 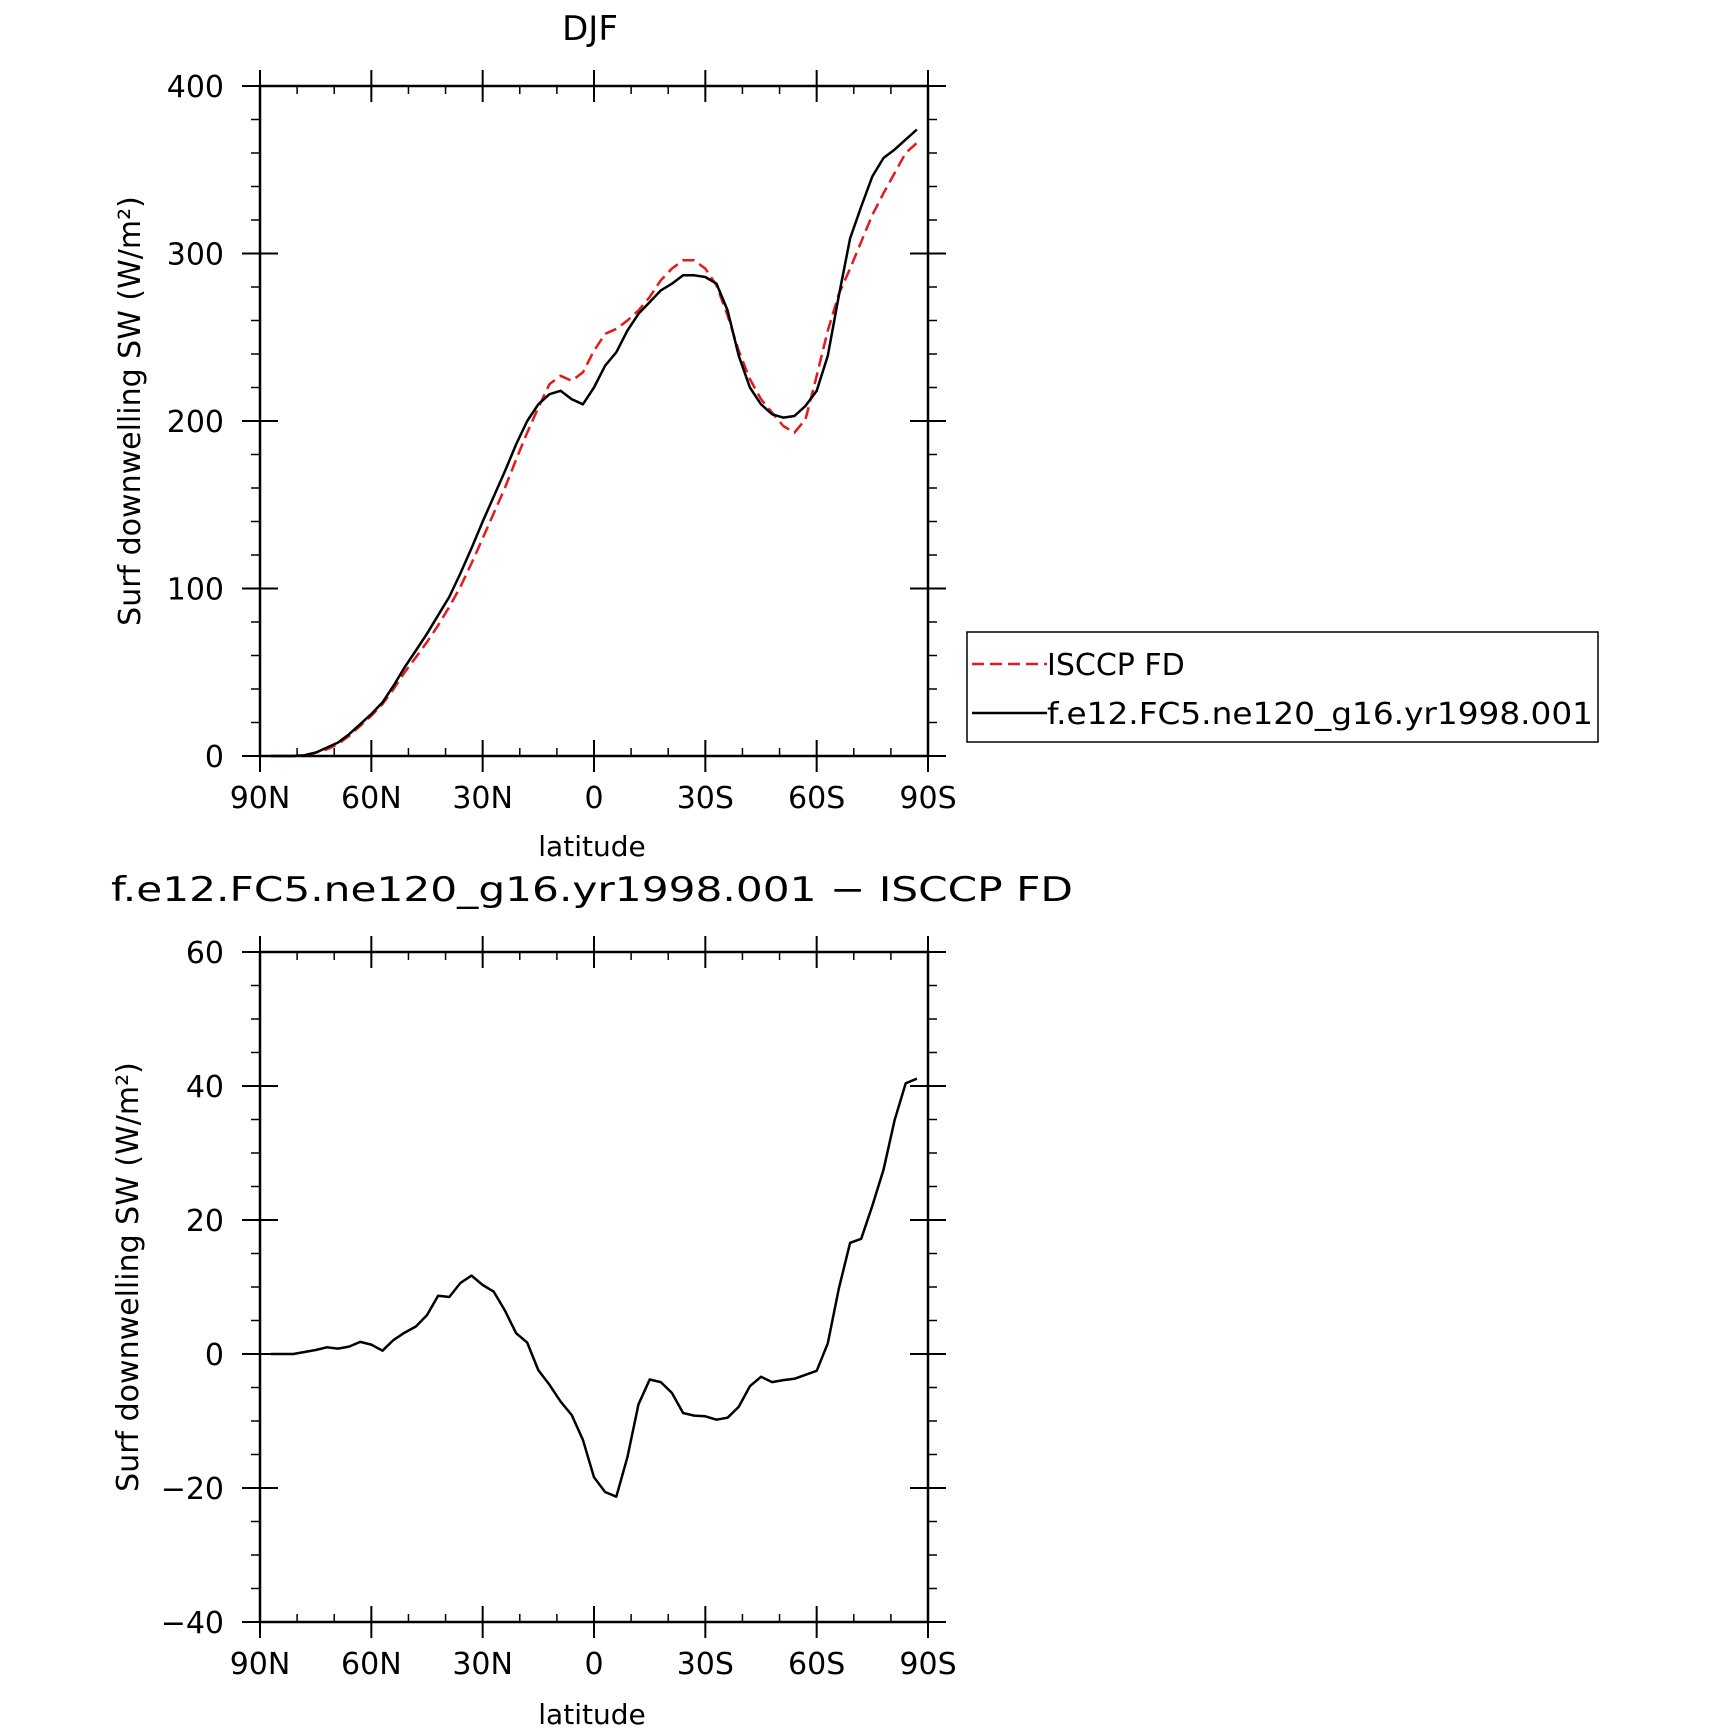 I want to click on top-x-tick-label: 90N, so click(x=260, y=798).